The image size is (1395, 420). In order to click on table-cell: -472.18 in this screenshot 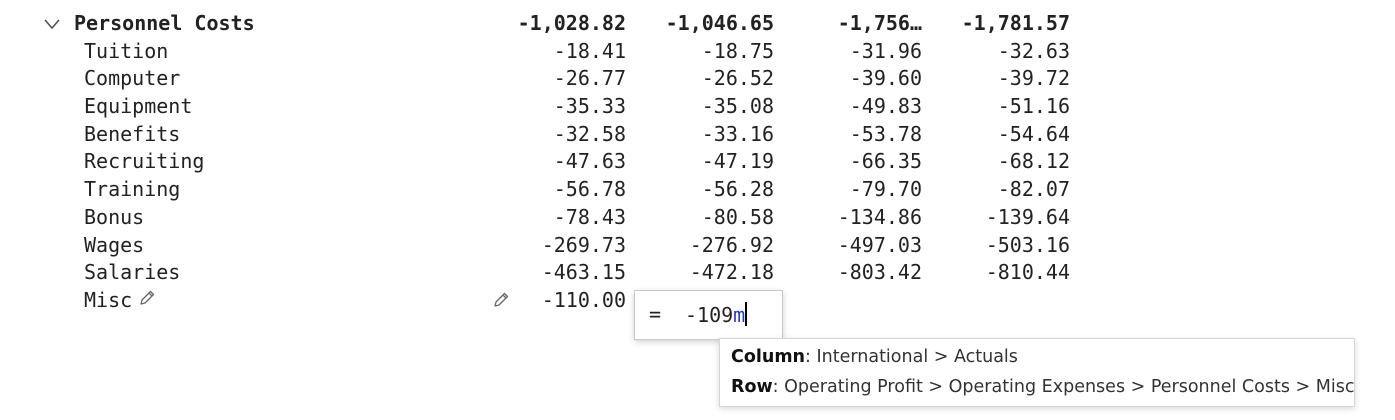, I will do `click(731, 272)`.